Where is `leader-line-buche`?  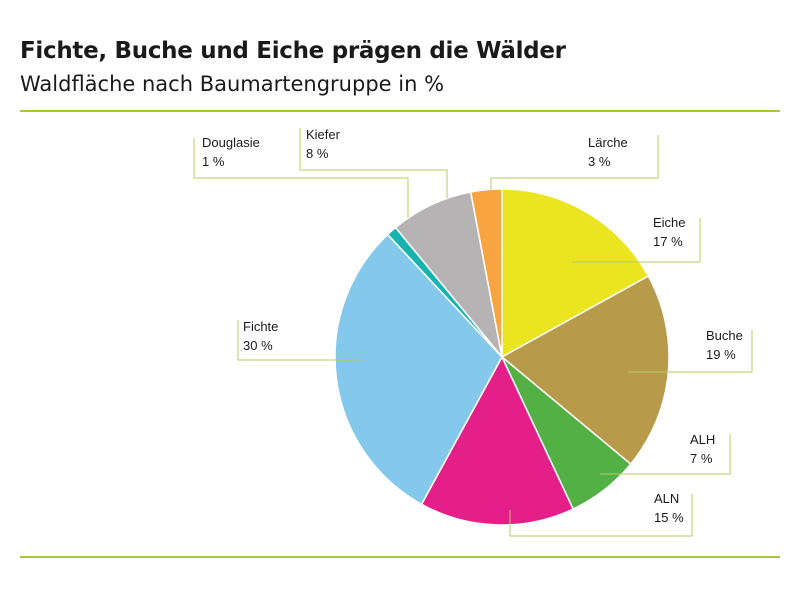 leader-line-buche is located at coordinates (690, 351).